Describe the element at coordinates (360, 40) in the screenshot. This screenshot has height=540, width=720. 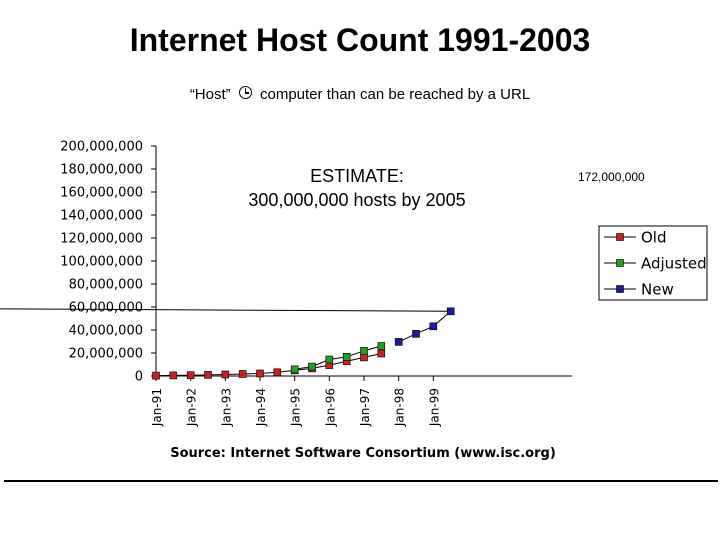
I see `chart-title: Internet Host Count 1991-2003` at that location.